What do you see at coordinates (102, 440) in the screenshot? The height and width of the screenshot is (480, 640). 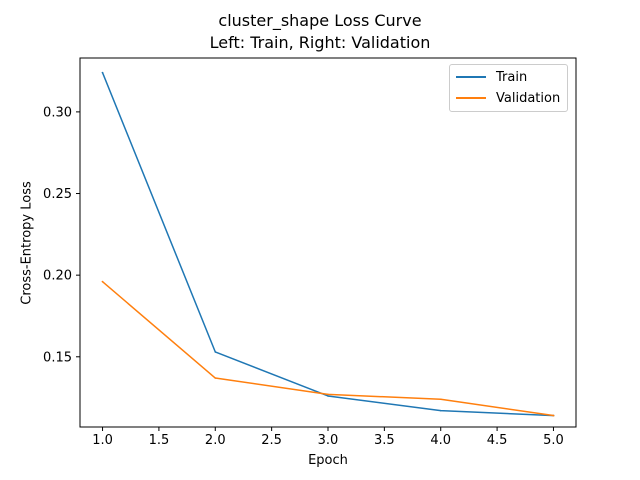 I see `x-tick-label: 1.0` at bounding box center [102, 440].